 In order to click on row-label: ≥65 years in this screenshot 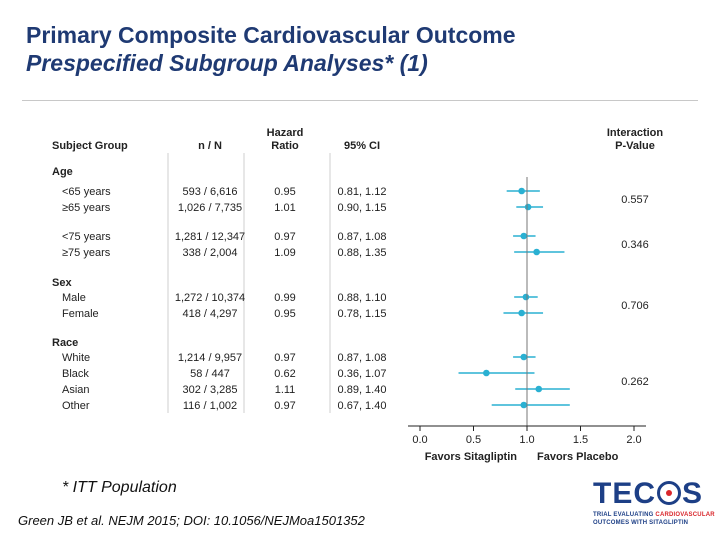, I will do `click(86, 208)`.